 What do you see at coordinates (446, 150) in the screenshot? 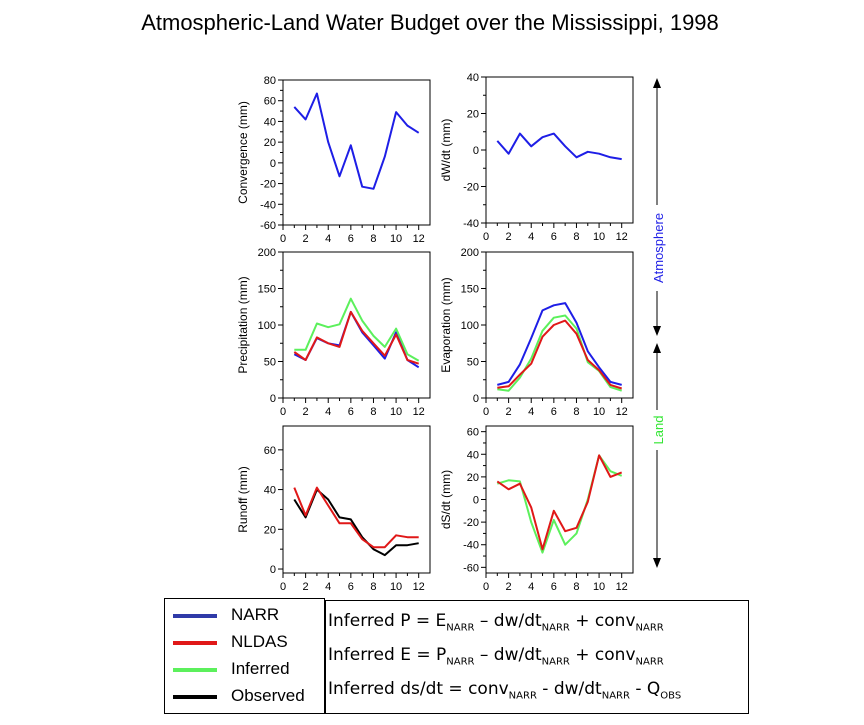
I see `y-axis-label: dW/dt (mm)` at bounding box center [446, 150].